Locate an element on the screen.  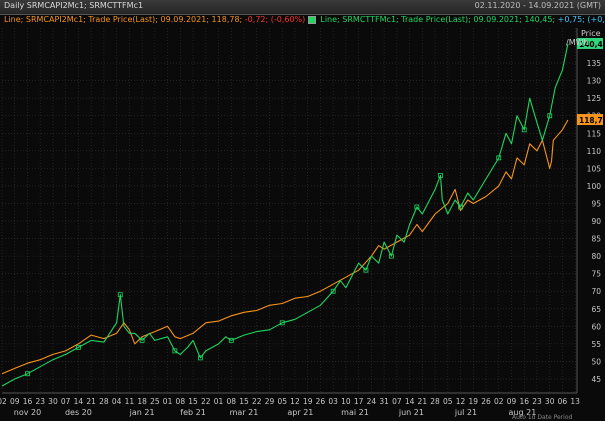
y-tick-label: 50 is located at coordinates (596, 361).